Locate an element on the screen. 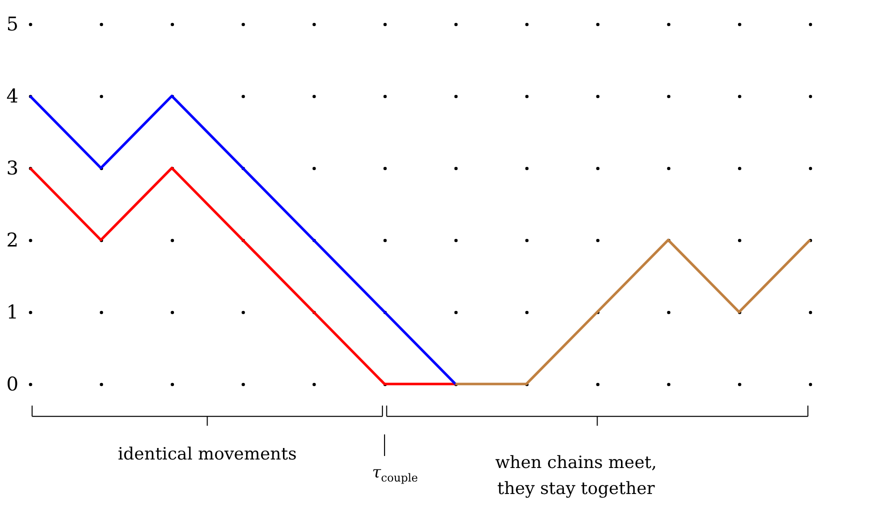 The image size is (870, 514). y-tick-label: 0 is located at coordinates (12, 385).